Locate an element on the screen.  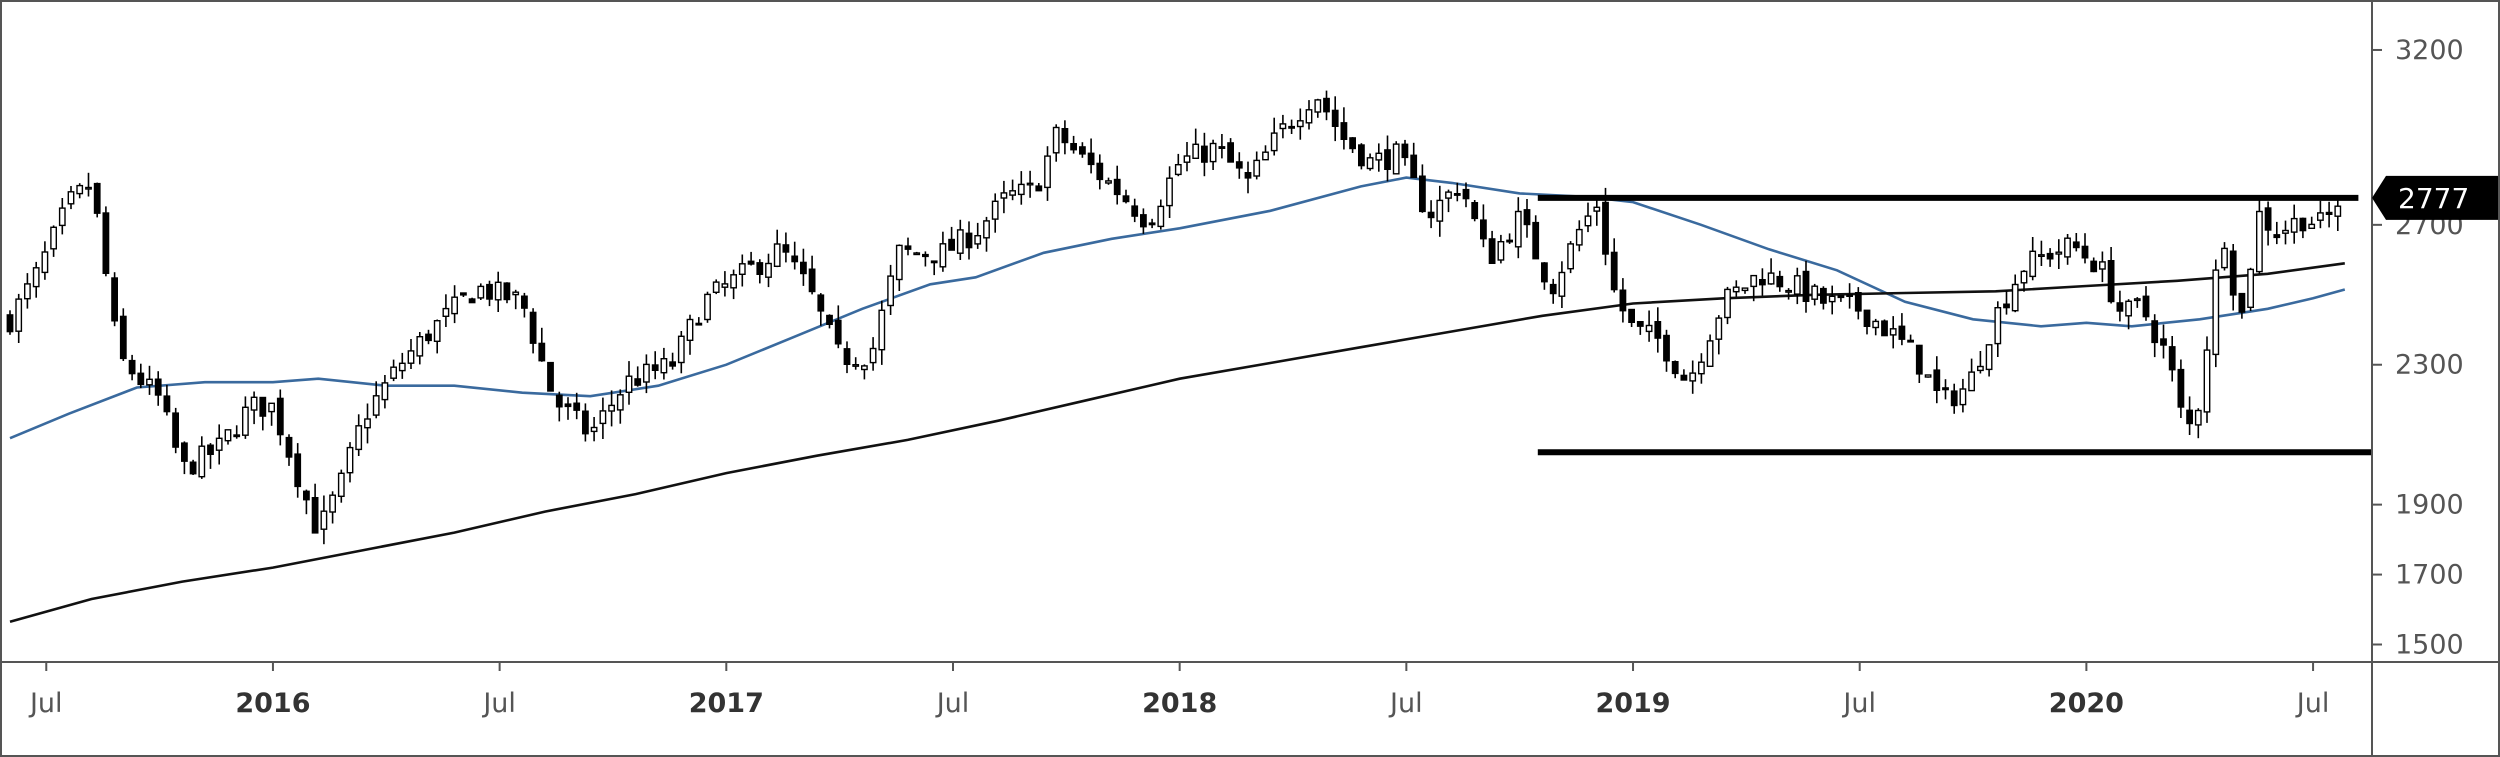
range-lines is located at coordinates (1954, 325).